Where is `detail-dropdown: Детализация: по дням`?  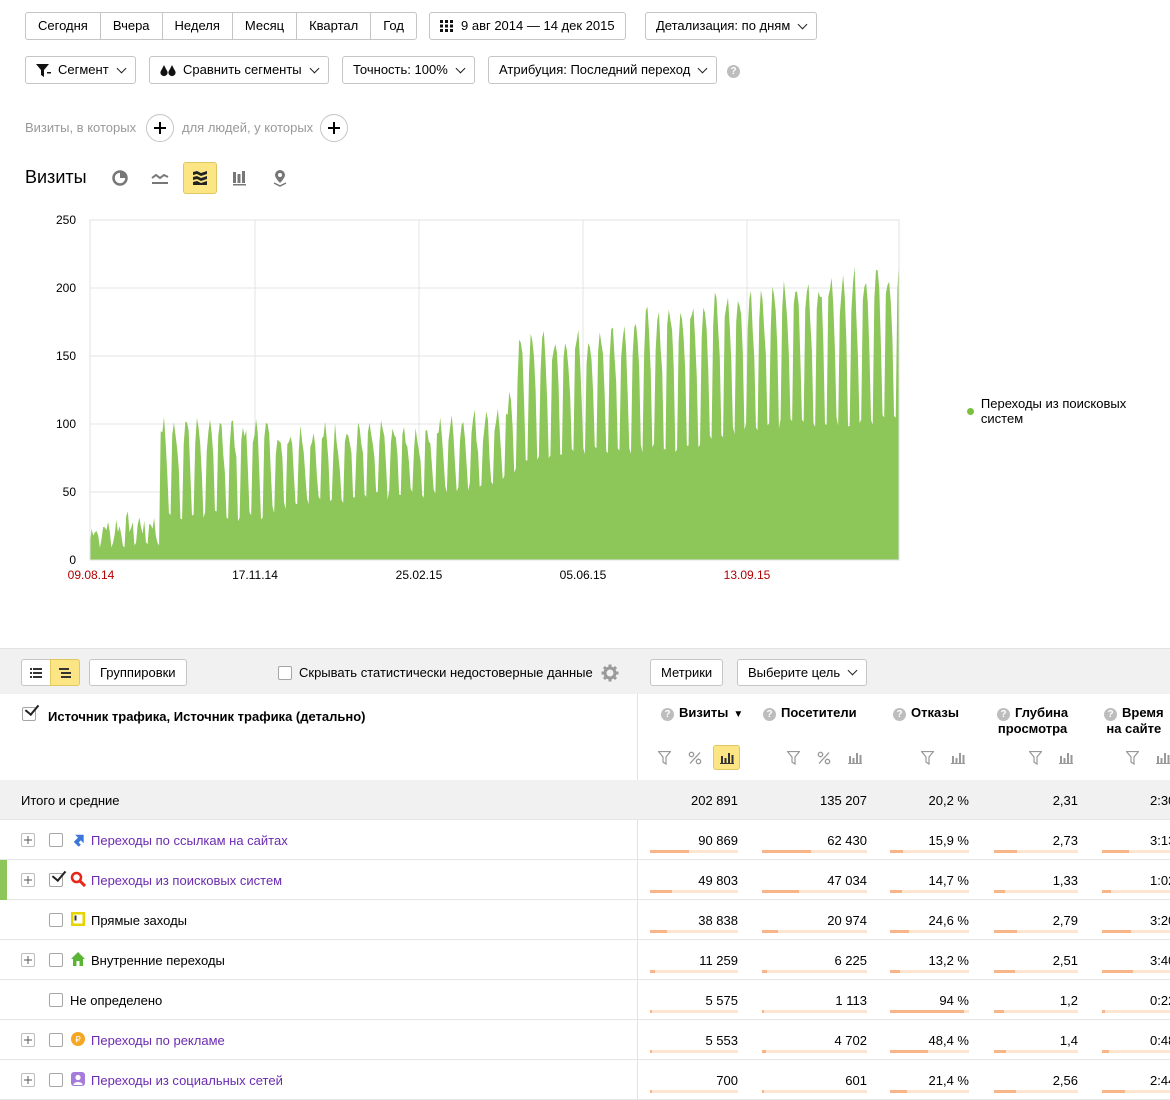
detail-dropdown: Детализация: по дням is located at coordinates (731, 26).